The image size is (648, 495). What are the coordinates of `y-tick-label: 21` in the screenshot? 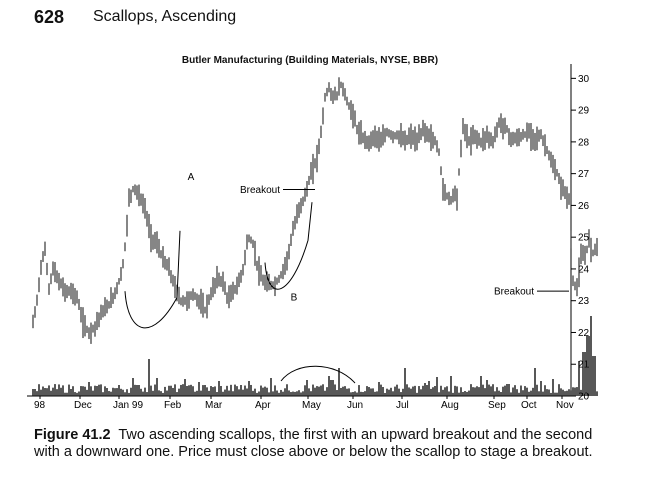 It's located at (584, 365).